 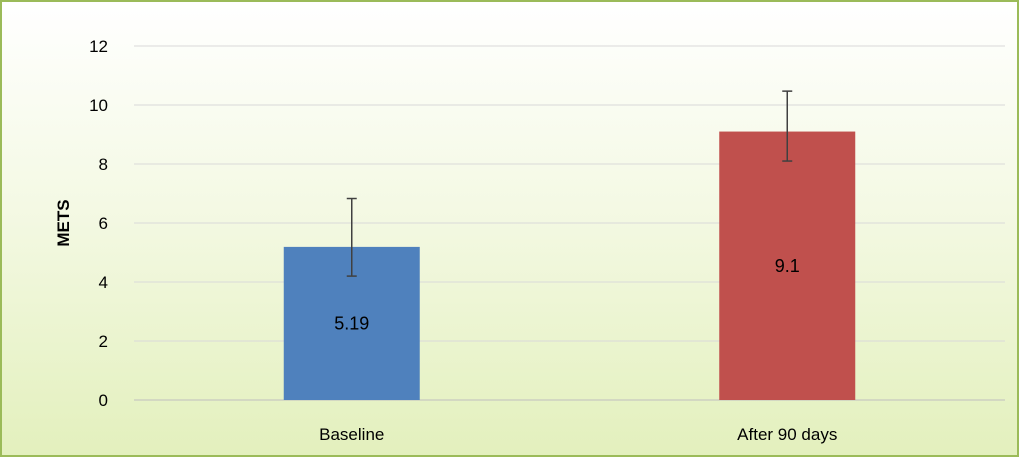 I want to click on data-label: 9.1, so click(x=787, y=266).